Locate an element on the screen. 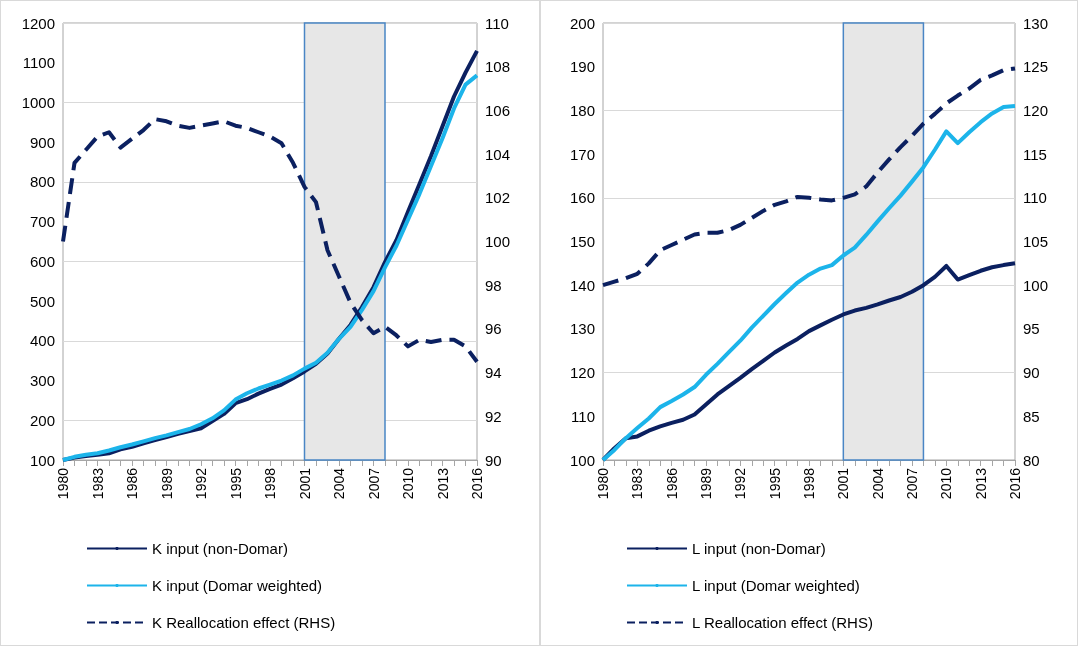 This screenshot has width=1078, height=646. legend-label: K Reallocation effect (RHS) is located at coordinates (244, 622).